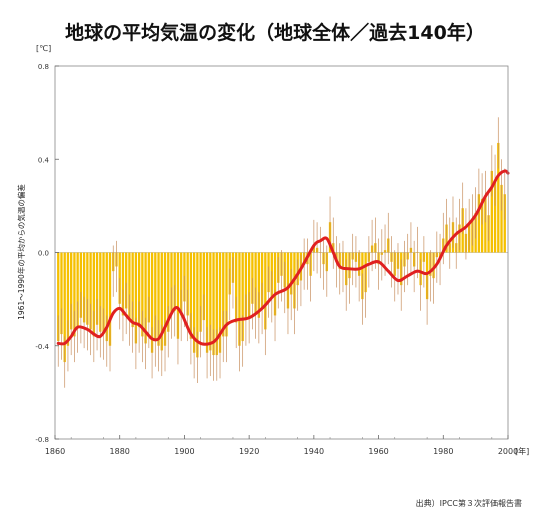 The width and height of the screenshot is (550, 523). What do you see at coordinates (378, 451) in the screenshot?
I see `x-tick-label: 1960` at bounding box center [378, 451].